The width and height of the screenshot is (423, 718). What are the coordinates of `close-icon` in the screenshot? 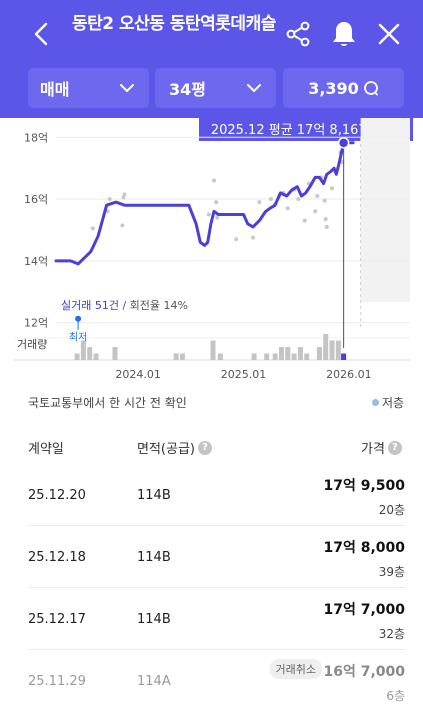 It's located at (389, 34).